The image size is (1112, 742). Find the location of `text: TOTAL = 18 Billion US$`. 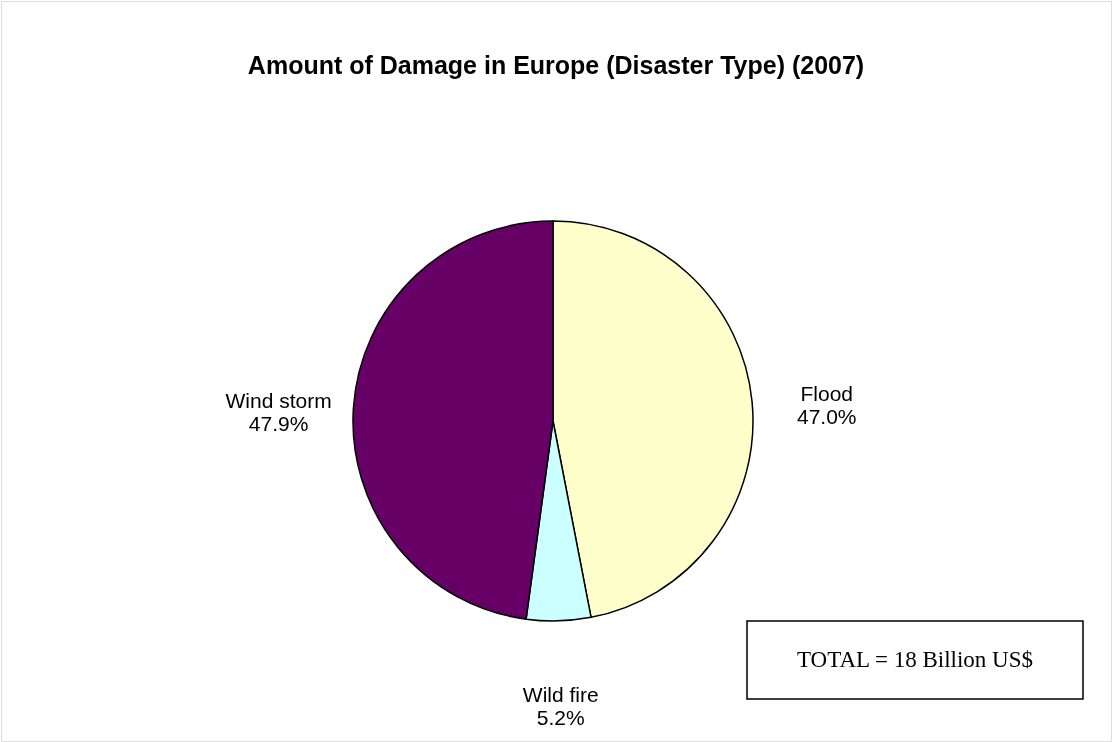

text: TOTAL = 18 Billion US$ is located at coordinates (915, 659).